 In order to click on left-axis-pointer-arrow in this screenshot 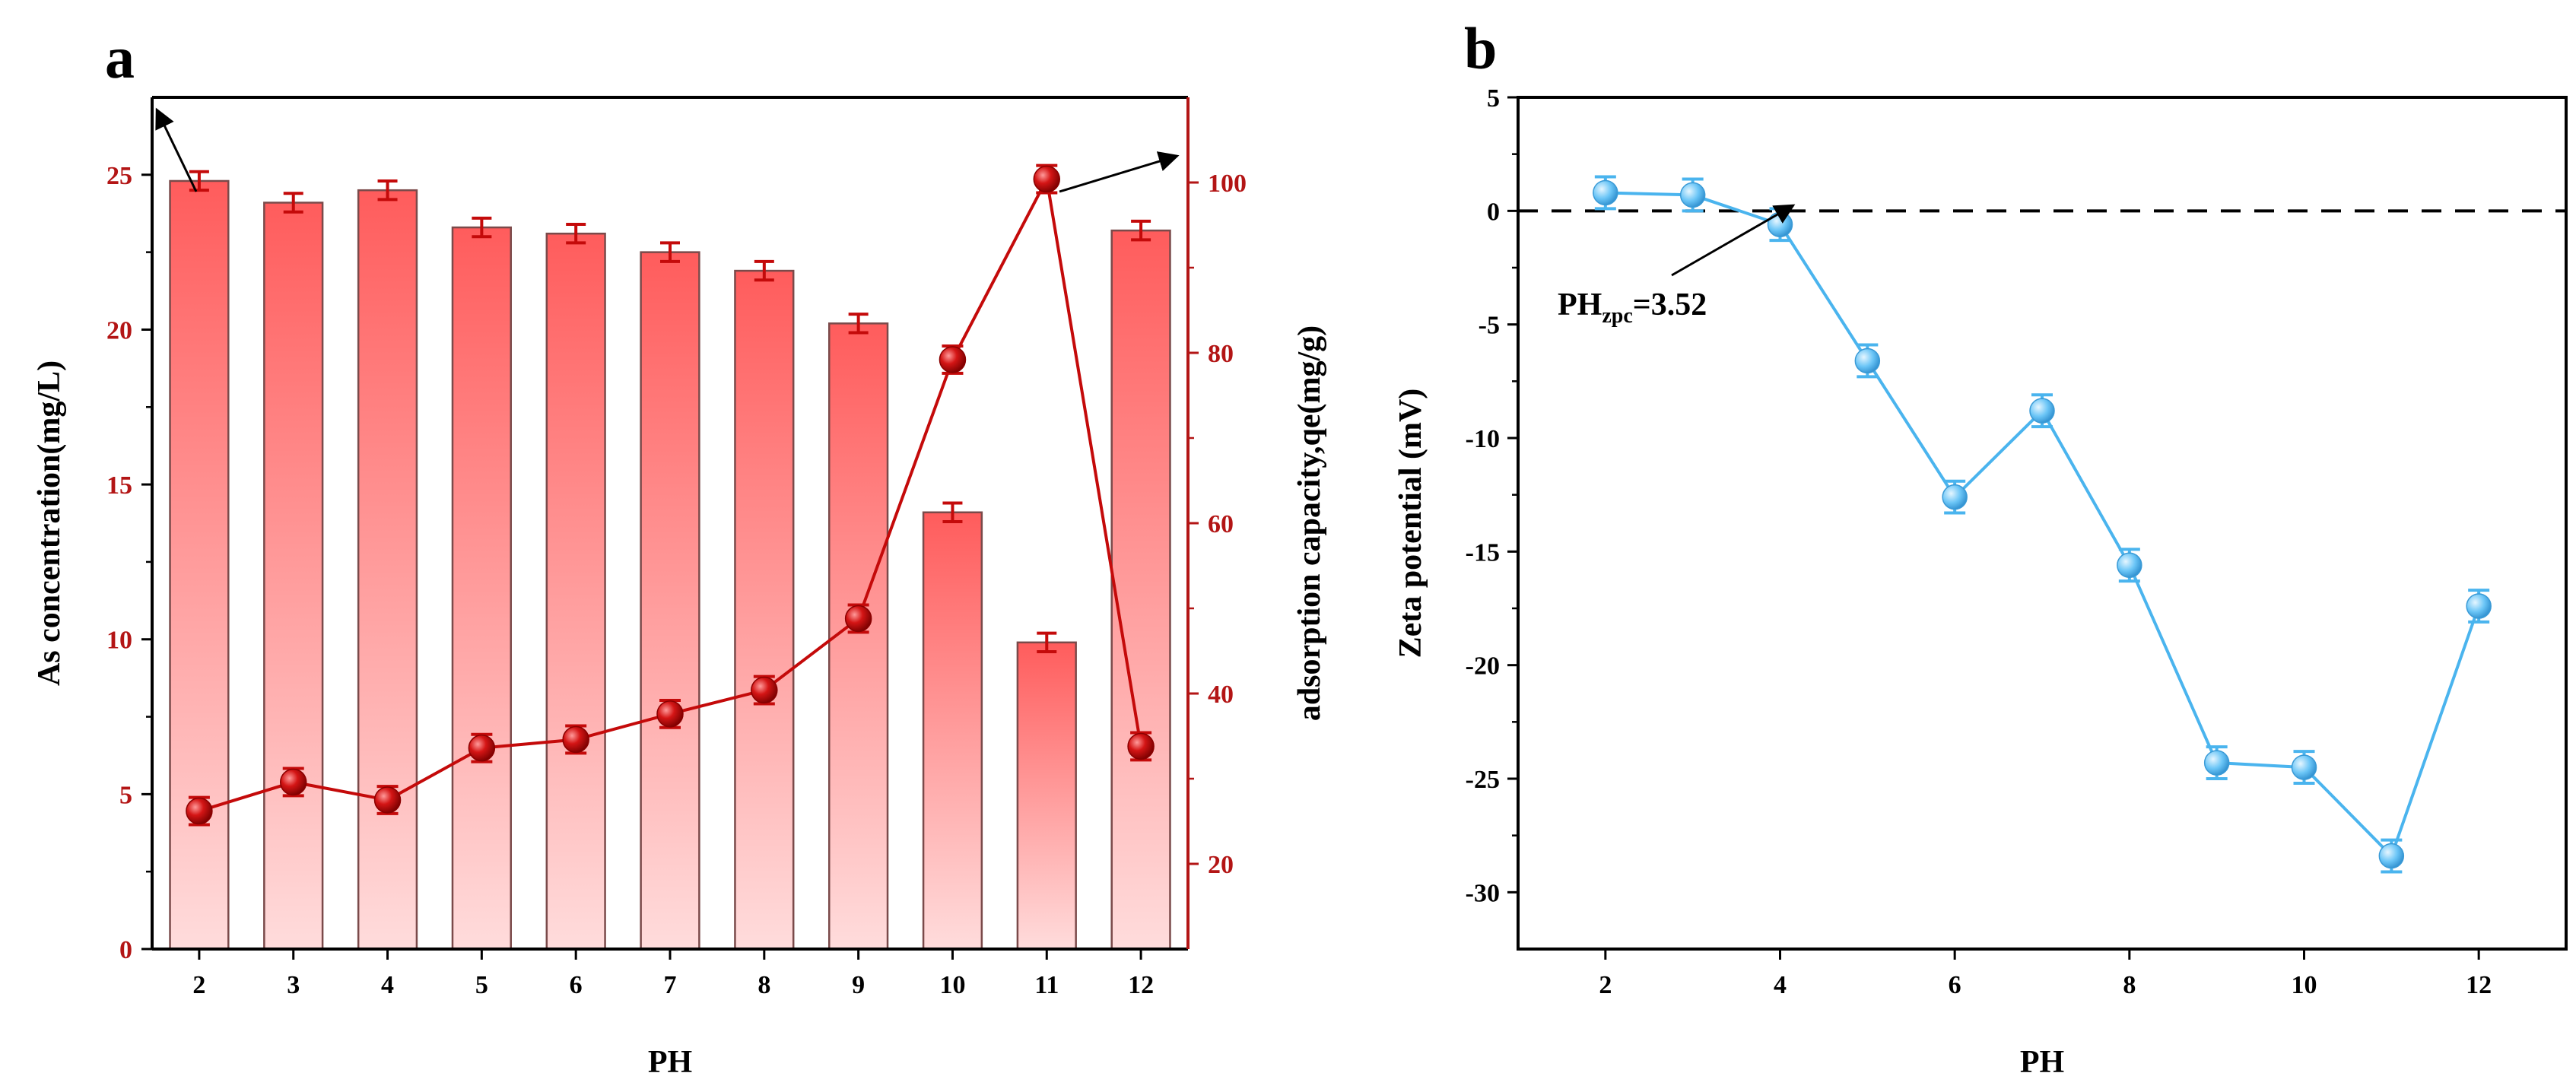, I will do `click(176, 149)`.